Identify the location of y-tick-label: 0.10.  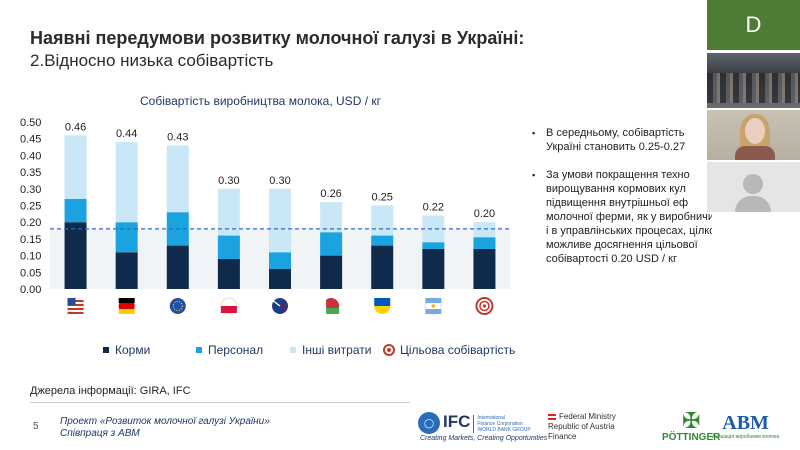
(30, 257).